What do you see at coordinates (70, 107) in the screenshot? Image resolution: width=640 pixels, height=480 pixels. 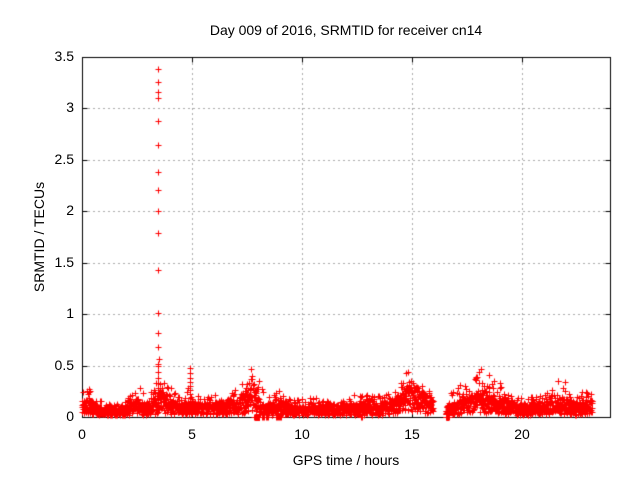 I see `y-tick-label: 3` at bounding box center [70, 107].